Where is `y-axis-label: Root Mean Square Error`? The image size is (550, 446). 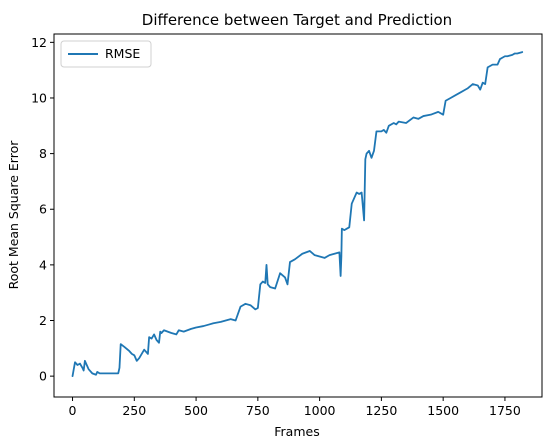
y-axis-label: Root Mean Square Error is located at coordinates (13, 215).